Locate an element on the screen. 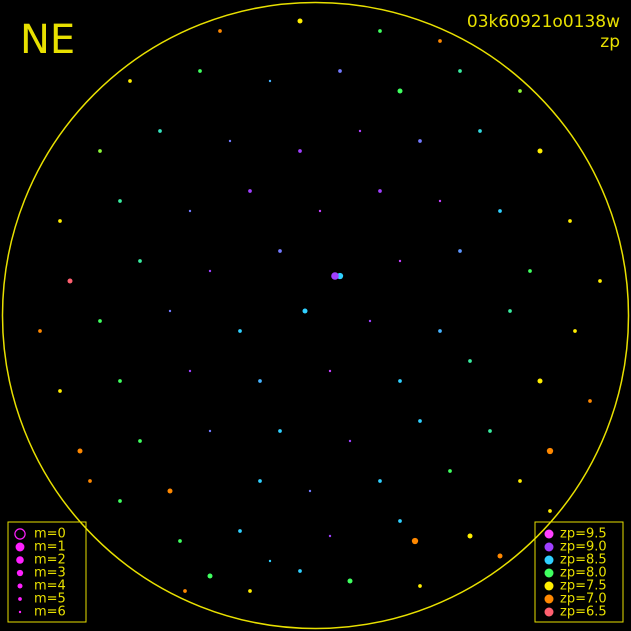  zp-legend-label: zp=6.5 is located at coordinates (583, 612).